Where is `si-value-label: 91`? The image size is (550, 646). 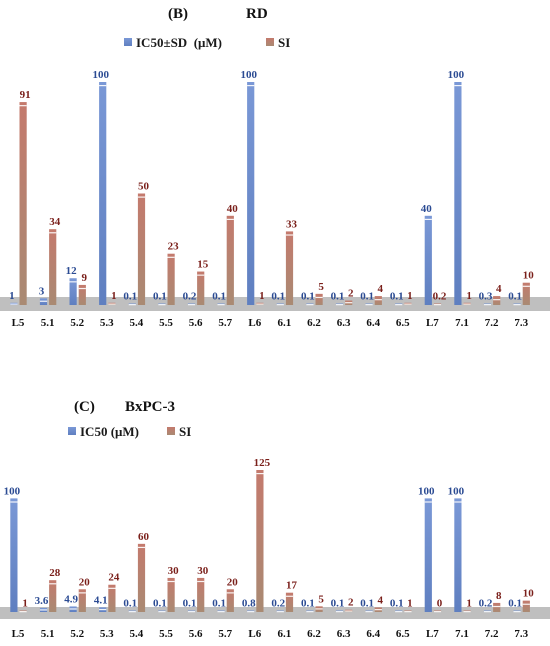 si-value-label: 91 is located at coordinates (25, 95).